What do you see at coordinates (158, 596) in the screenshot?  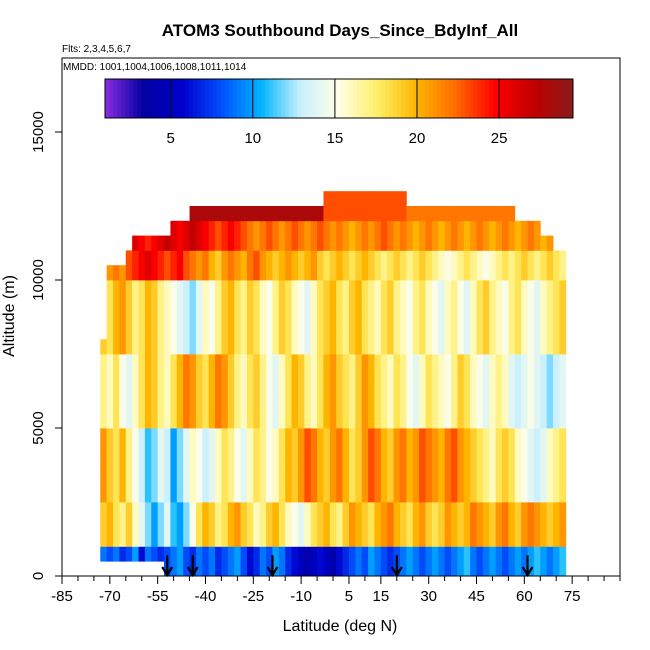 I see `x-tick-label: -55` at bounding box center [158, 596].